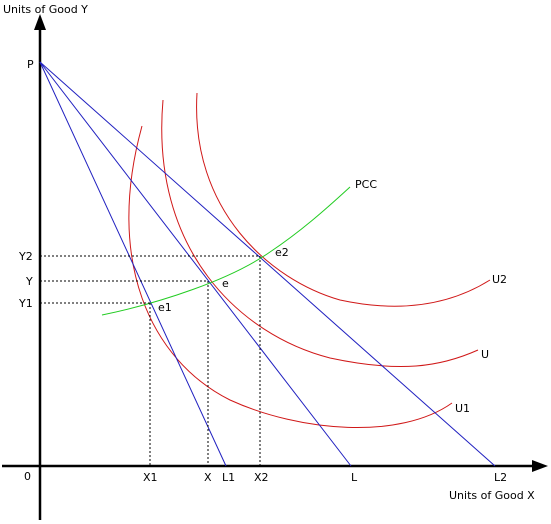 Image resolution: width=551 pixels, height=524 pixels. What do you see at coordinates (354, 477) in the screenshot?
I see `x-tick-l: L` at bounding box center [354, 477].